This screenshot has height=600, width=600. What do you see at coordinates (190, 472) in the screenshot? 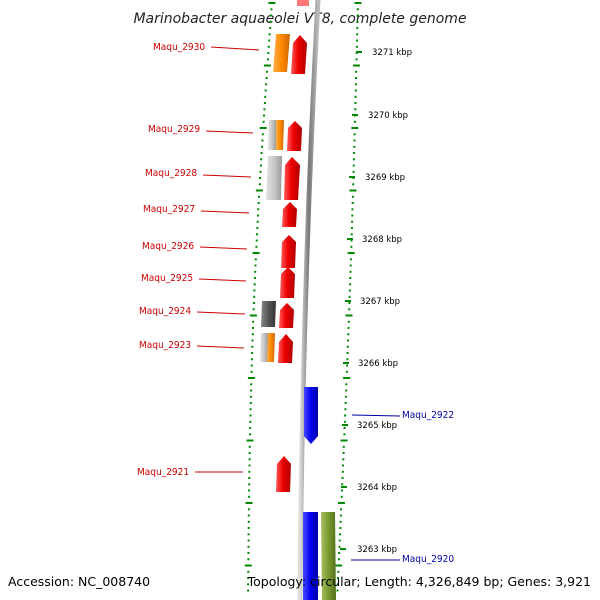
I see `gene-label-left-maqu-2921: Maqu_2921` at bounding box center [190, 472].